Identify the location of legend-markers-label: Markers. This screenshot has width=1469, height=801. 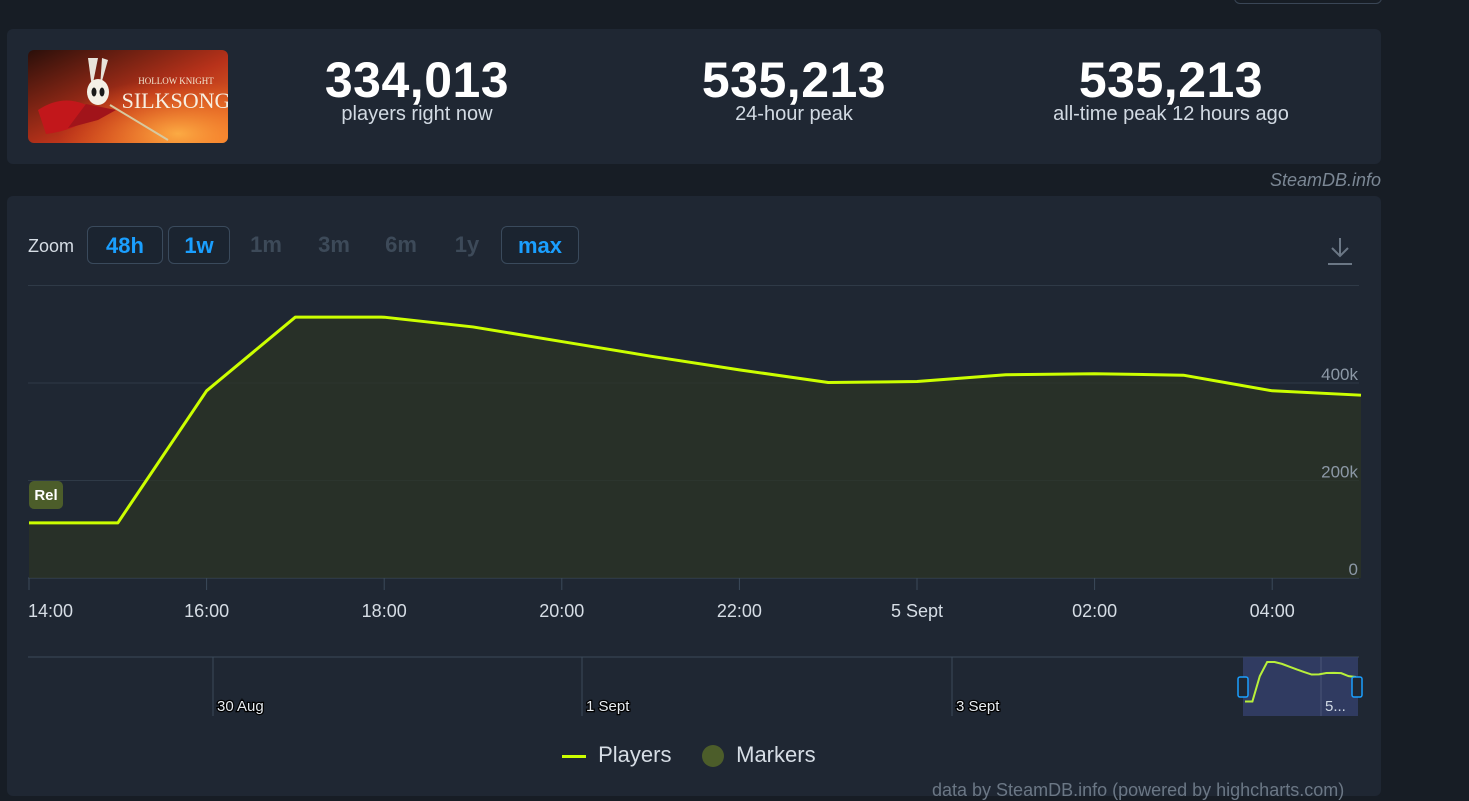
(776, 754).